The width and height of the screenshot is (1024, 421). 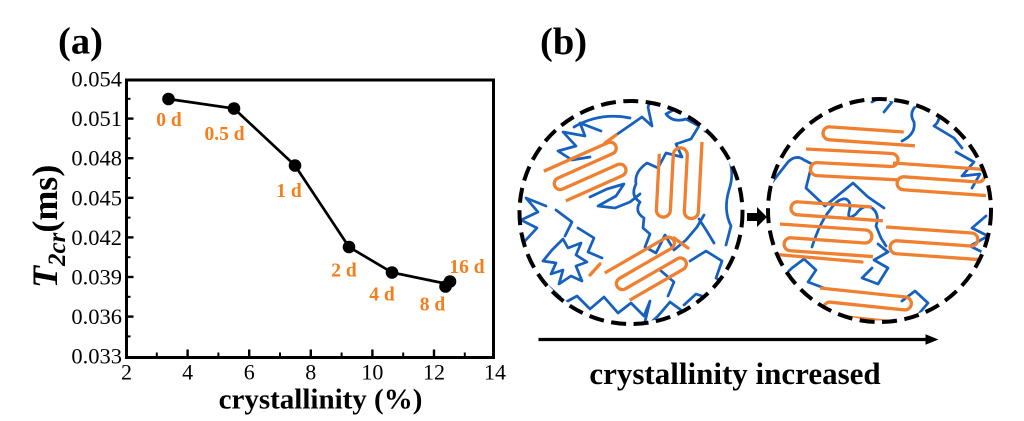 I want to click on svg-text: 16 d, so click(x=466, y=267).